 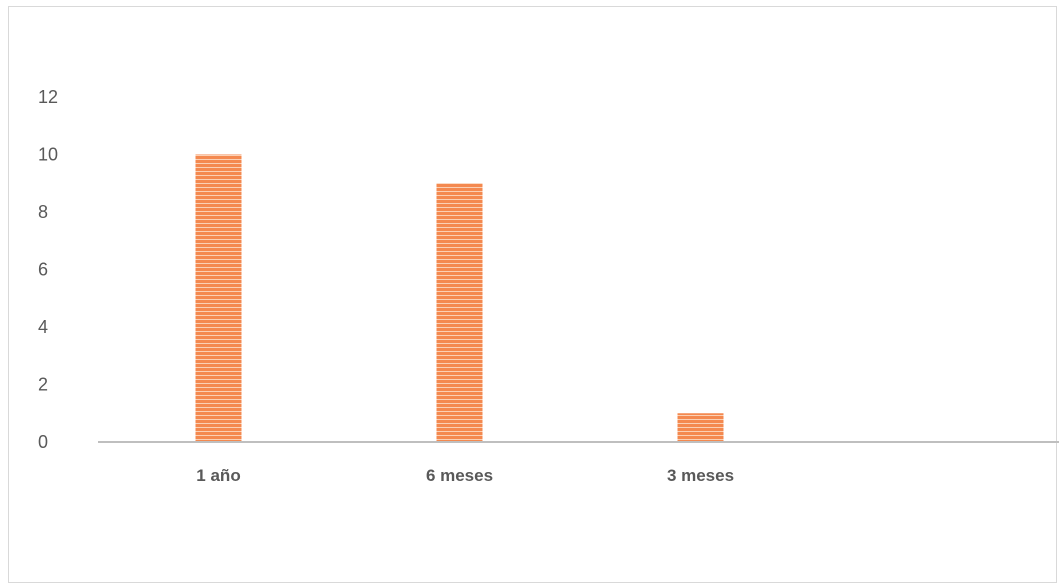 I want to click on y-tick-label: 6, so click(x=43, y=270).